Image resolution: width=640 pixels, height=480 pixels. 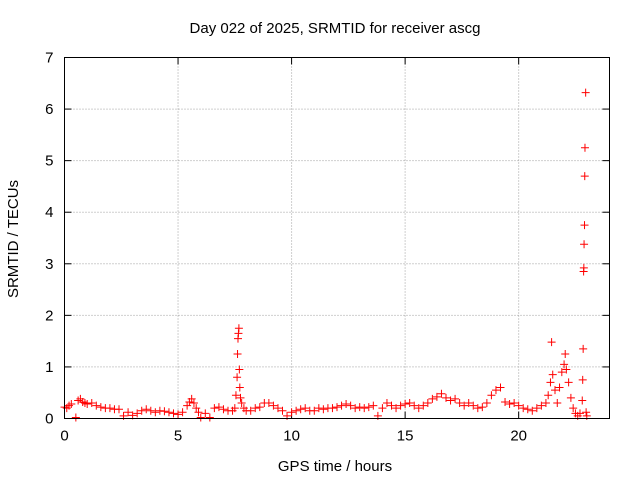 What do you see at coordinates (13, 239) in the screenshot?
I see `y-axis-title: SRMTID / TECUs` at bounding box center [13, 239].